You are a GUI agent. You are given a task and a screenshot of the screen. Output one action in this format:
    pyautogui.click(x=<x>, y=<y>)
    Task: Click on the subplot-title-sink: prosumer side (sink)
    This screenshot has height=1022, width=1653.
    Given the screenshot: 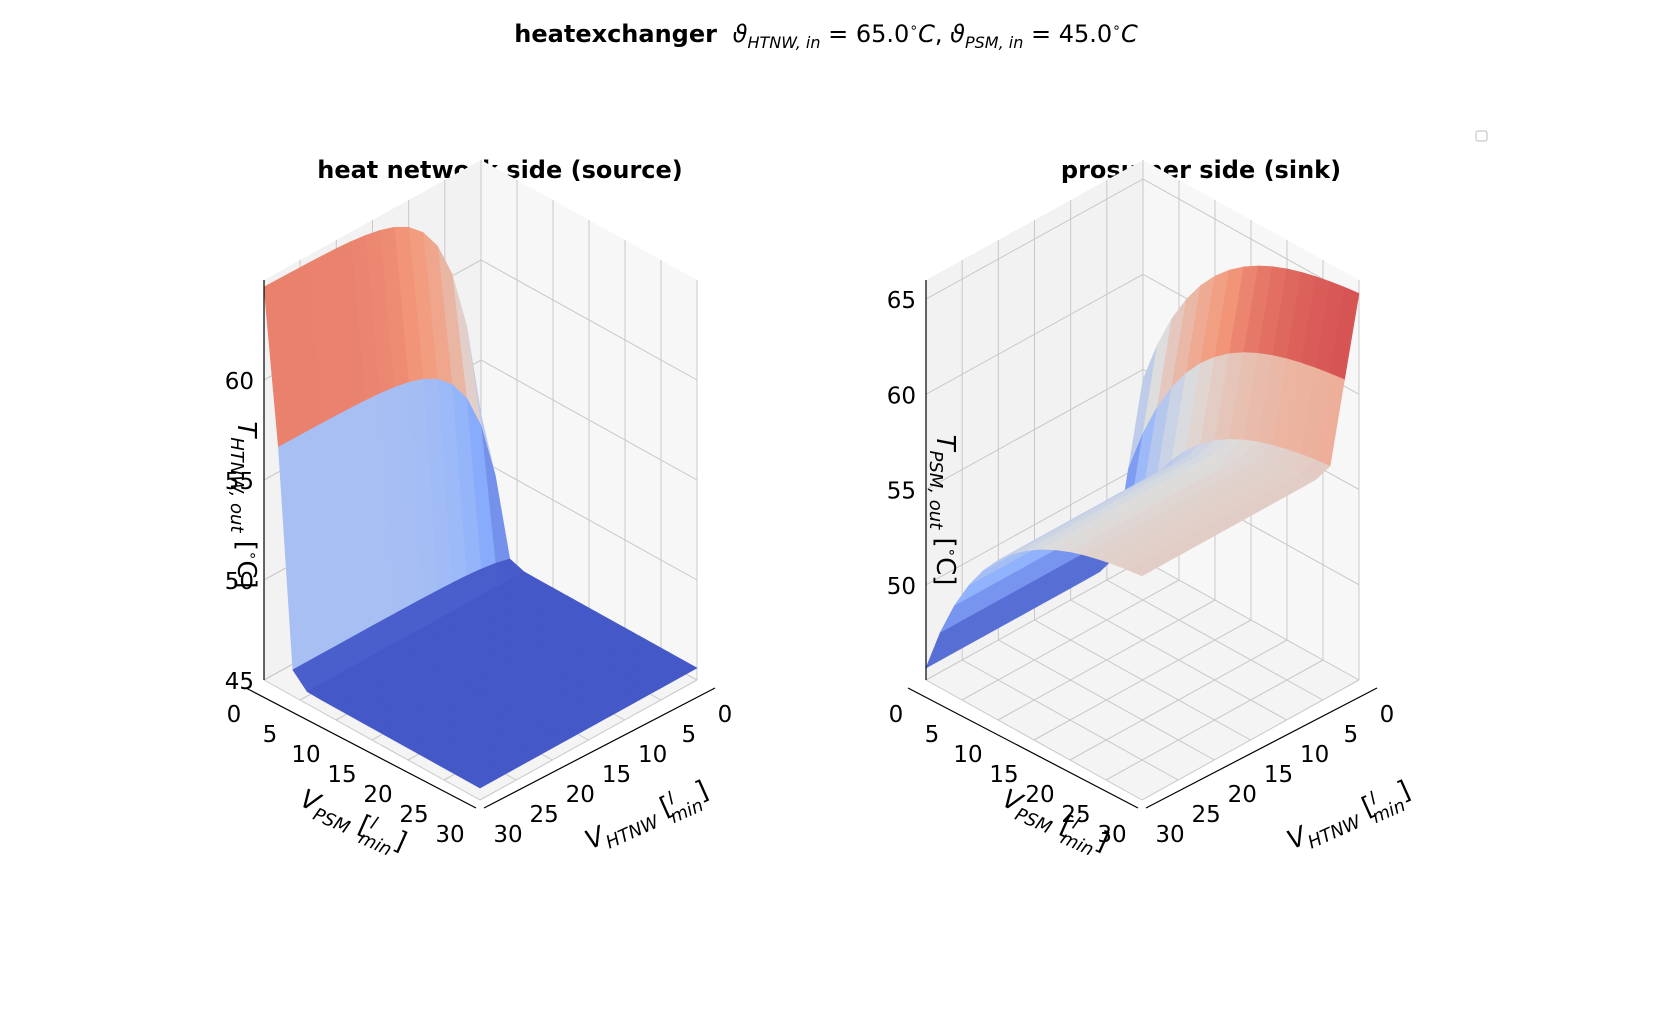 What is the action you would take?
    pyautogui.click(x=1201, y=170)
    